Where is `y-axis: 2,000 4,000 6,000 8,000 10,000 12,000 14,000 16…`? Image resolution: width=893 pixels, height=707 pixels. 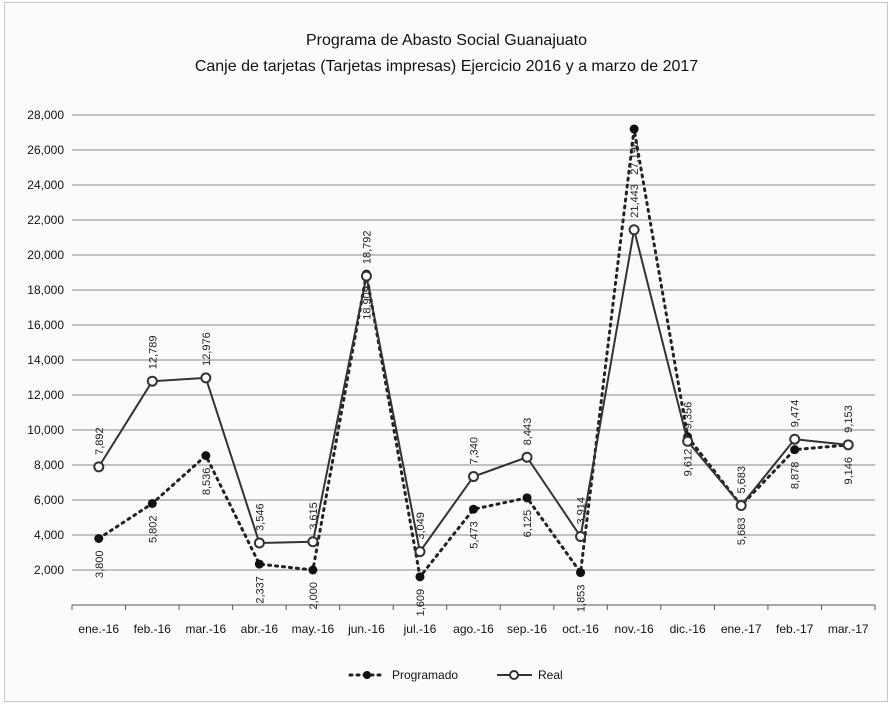
y-axis: 2,000 4,000 6,000 8,000 10,000 12,000 14,000 16… is located at coordinates (45, 342).